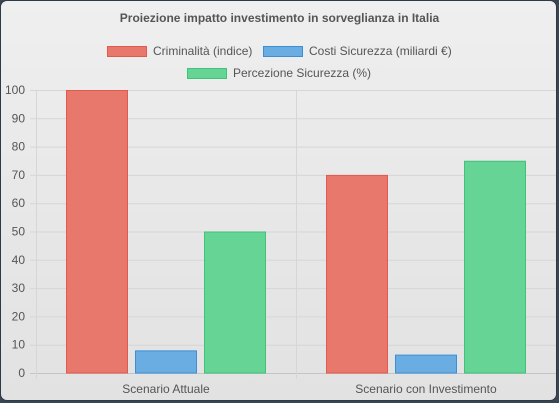 The height and width of the screenshot is (403, 559). What do you see at coordinates (19, 345) in the screenshot?
I see `y-tick-label-10: 10` at bounding box center [19, 345].